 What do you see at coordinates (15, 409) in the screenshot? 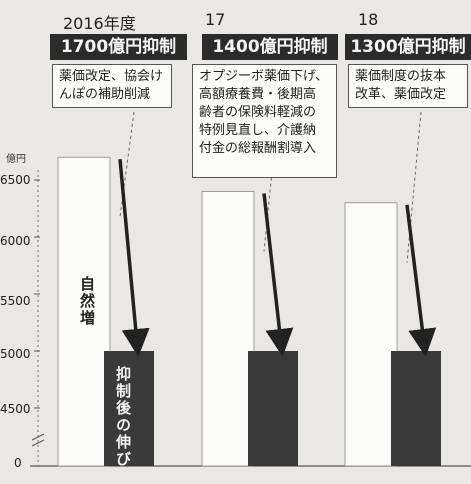
I see `y-tick-label: 4500` at bounding box center [15, 409].